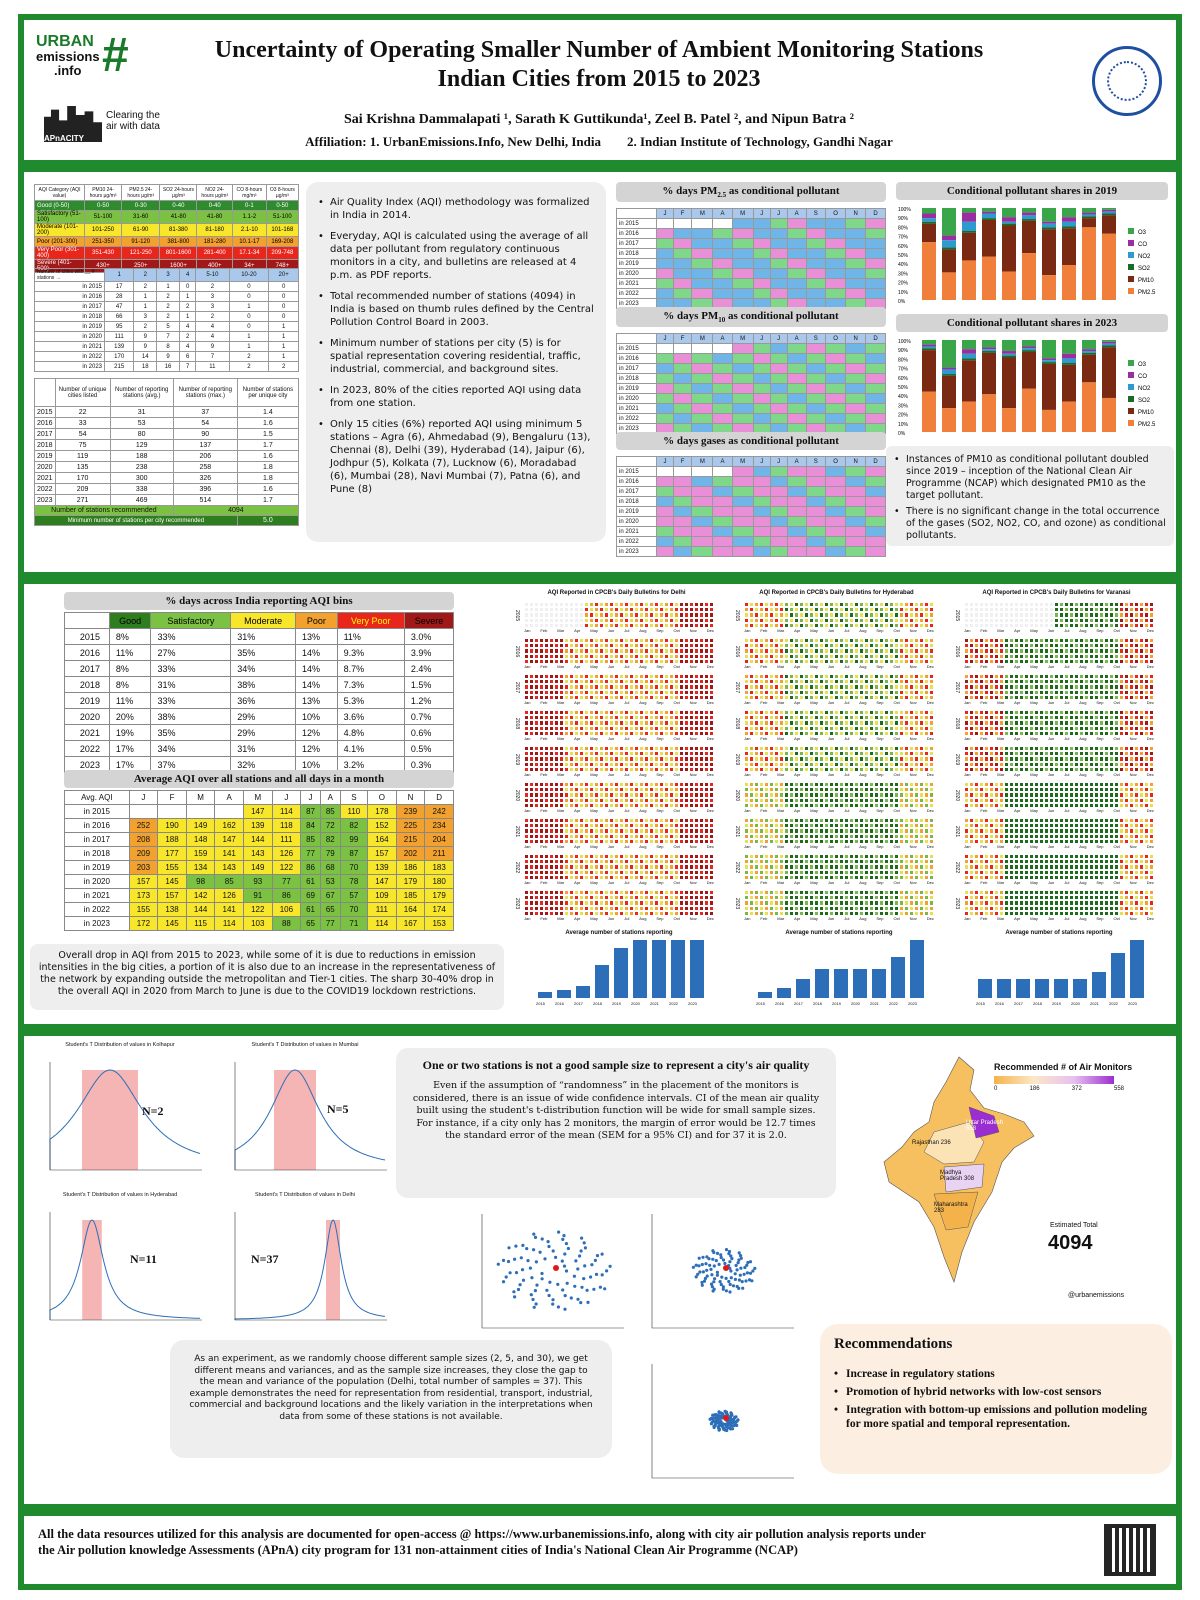  What do you see at coordinates (930, 666) in the screenshot?
I see `heat-month-label: Dec` at bounding box center [930, 666].